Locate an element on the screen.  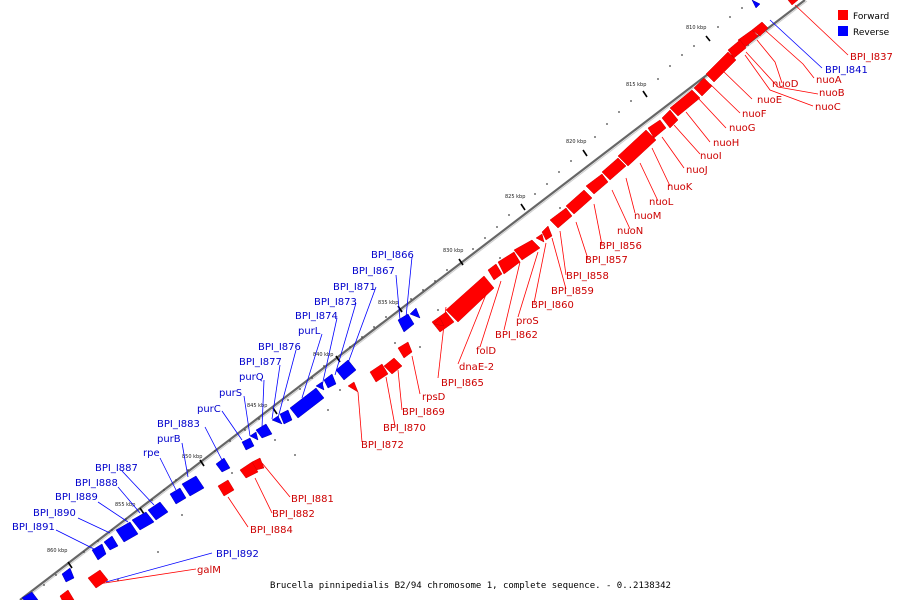
gene-purQ is located at coordinates (264, 431).